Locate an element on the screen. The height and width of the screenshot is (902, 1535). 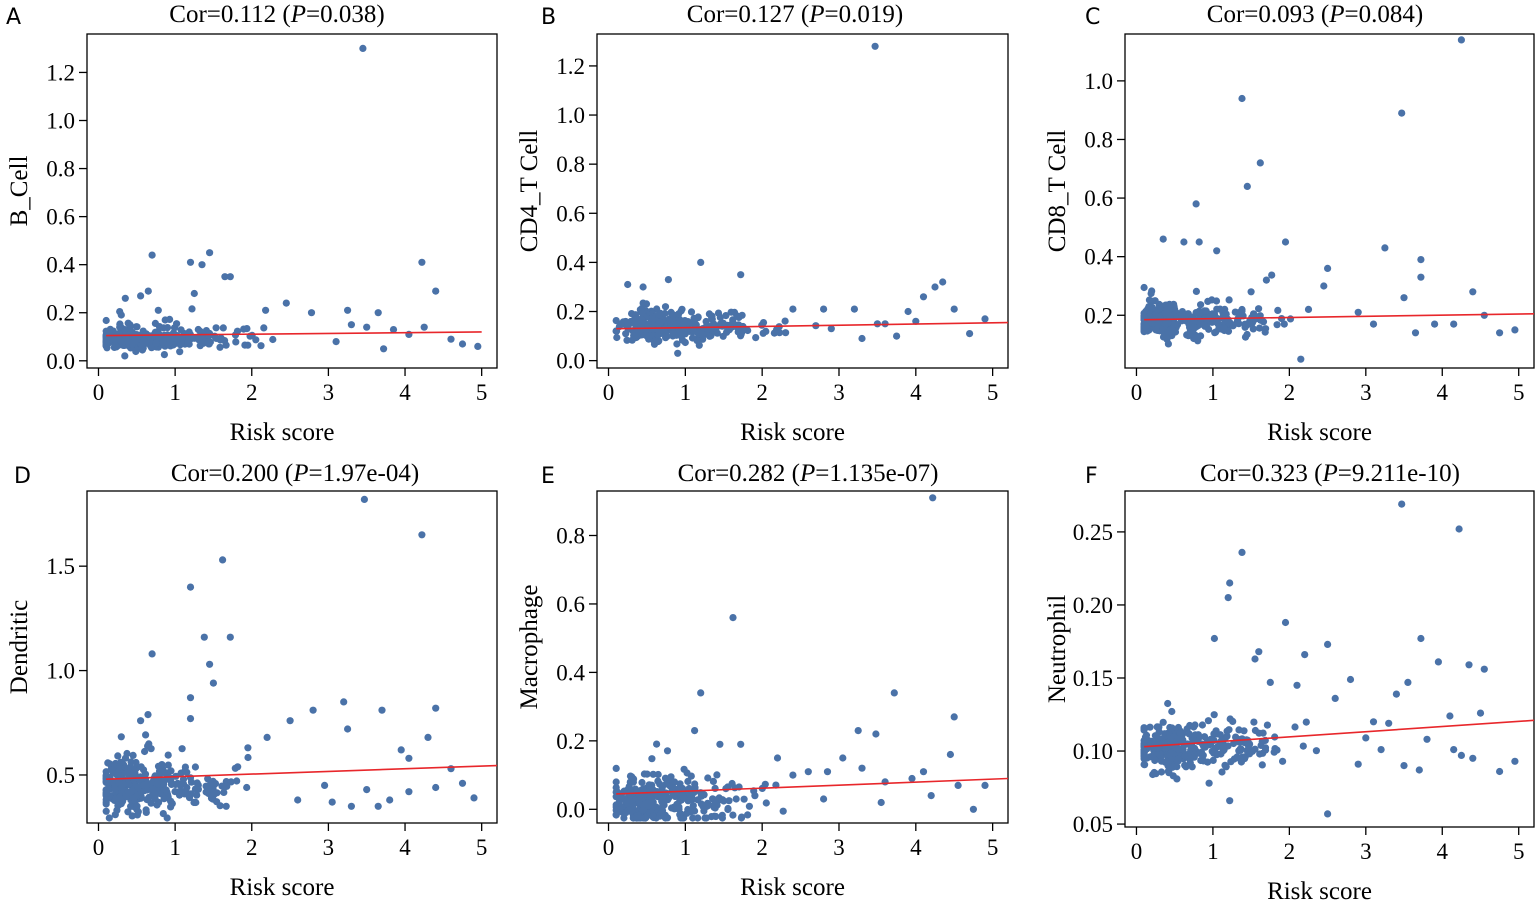
y-tick-label: 0.20 is located at coordinates (1093, 605).